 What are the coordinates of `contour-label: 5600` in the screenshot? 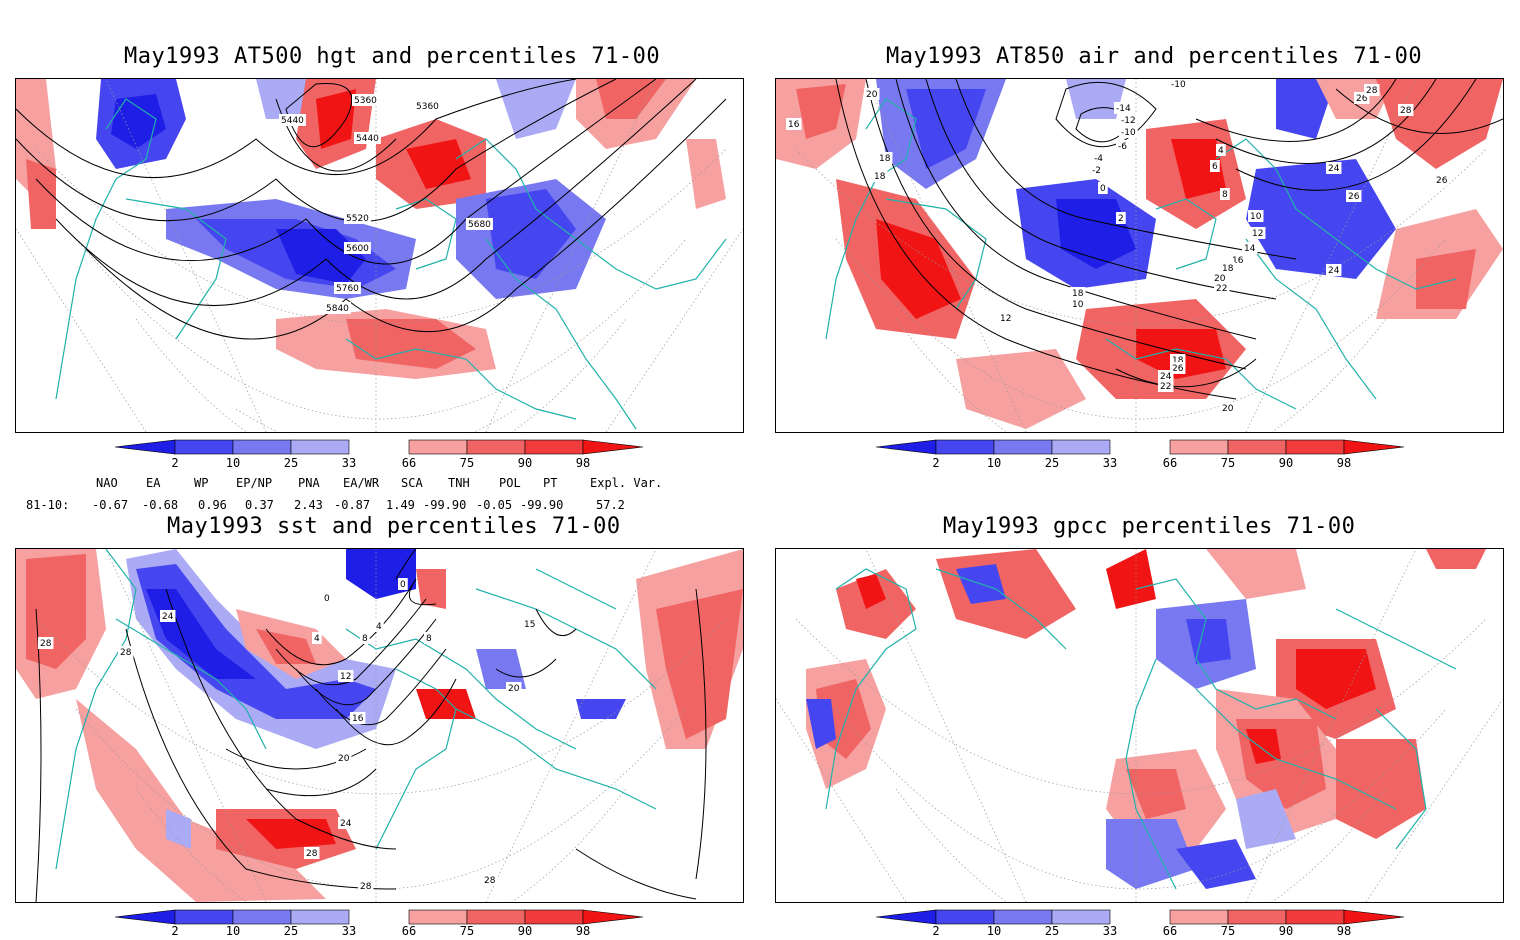 It's located at (357, 249).